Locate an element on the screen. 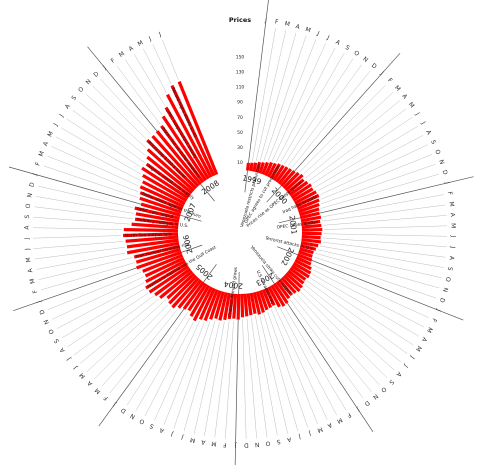 This screenshot has height=465, width=480. y-tick-label: 130 is located at coordinates (240, 73).